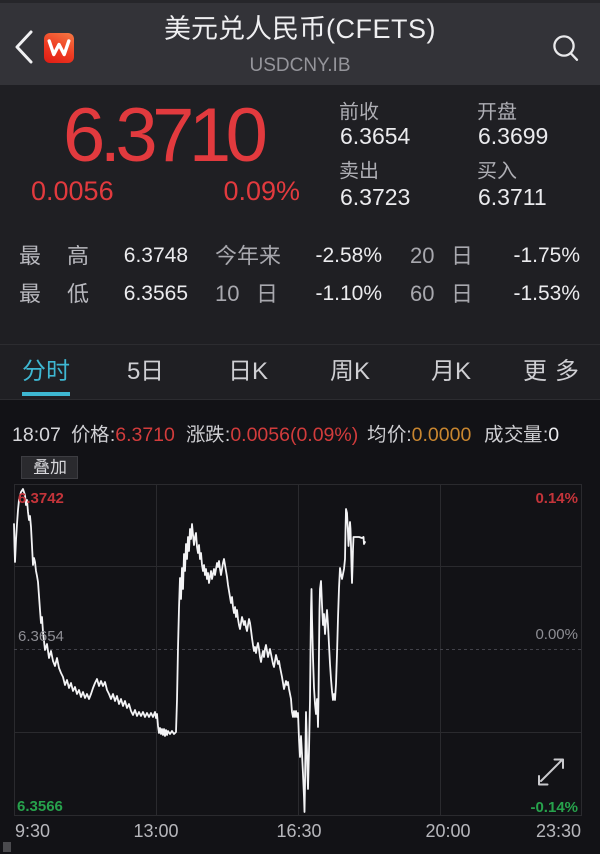  Describe the element at coordinates (32, 831) in the screenshot. I see `svg-text: 9:30` at that location.